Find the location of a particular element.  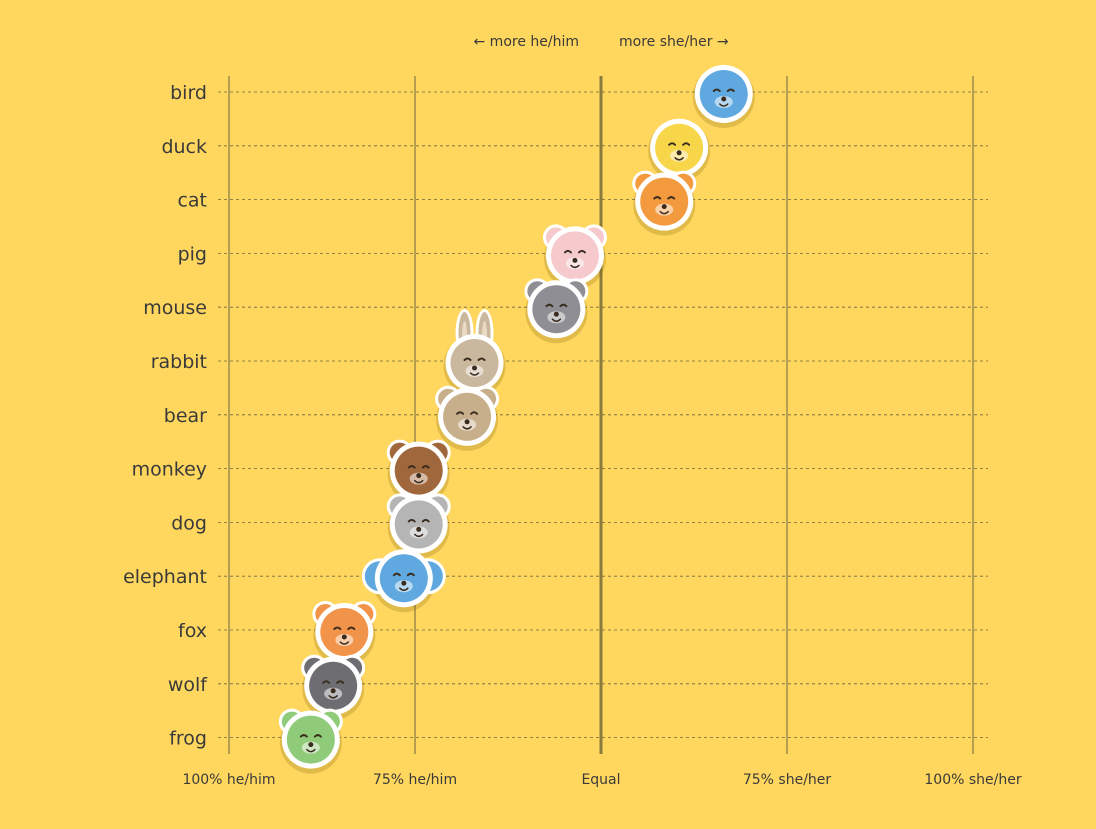

wolf-icon is located at coordinates (333, 687).